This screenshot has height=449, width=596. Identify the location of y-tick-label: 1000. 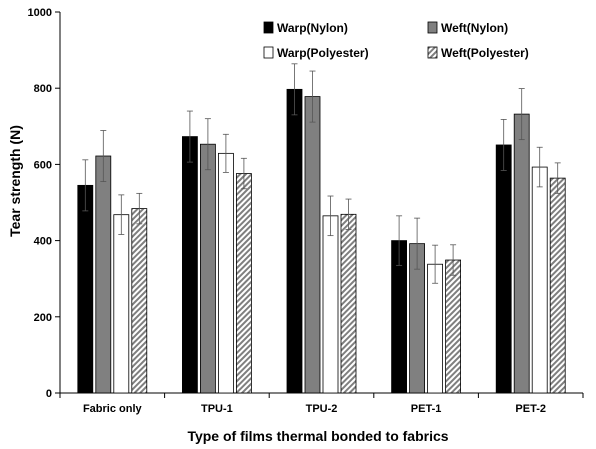
(40, 13).